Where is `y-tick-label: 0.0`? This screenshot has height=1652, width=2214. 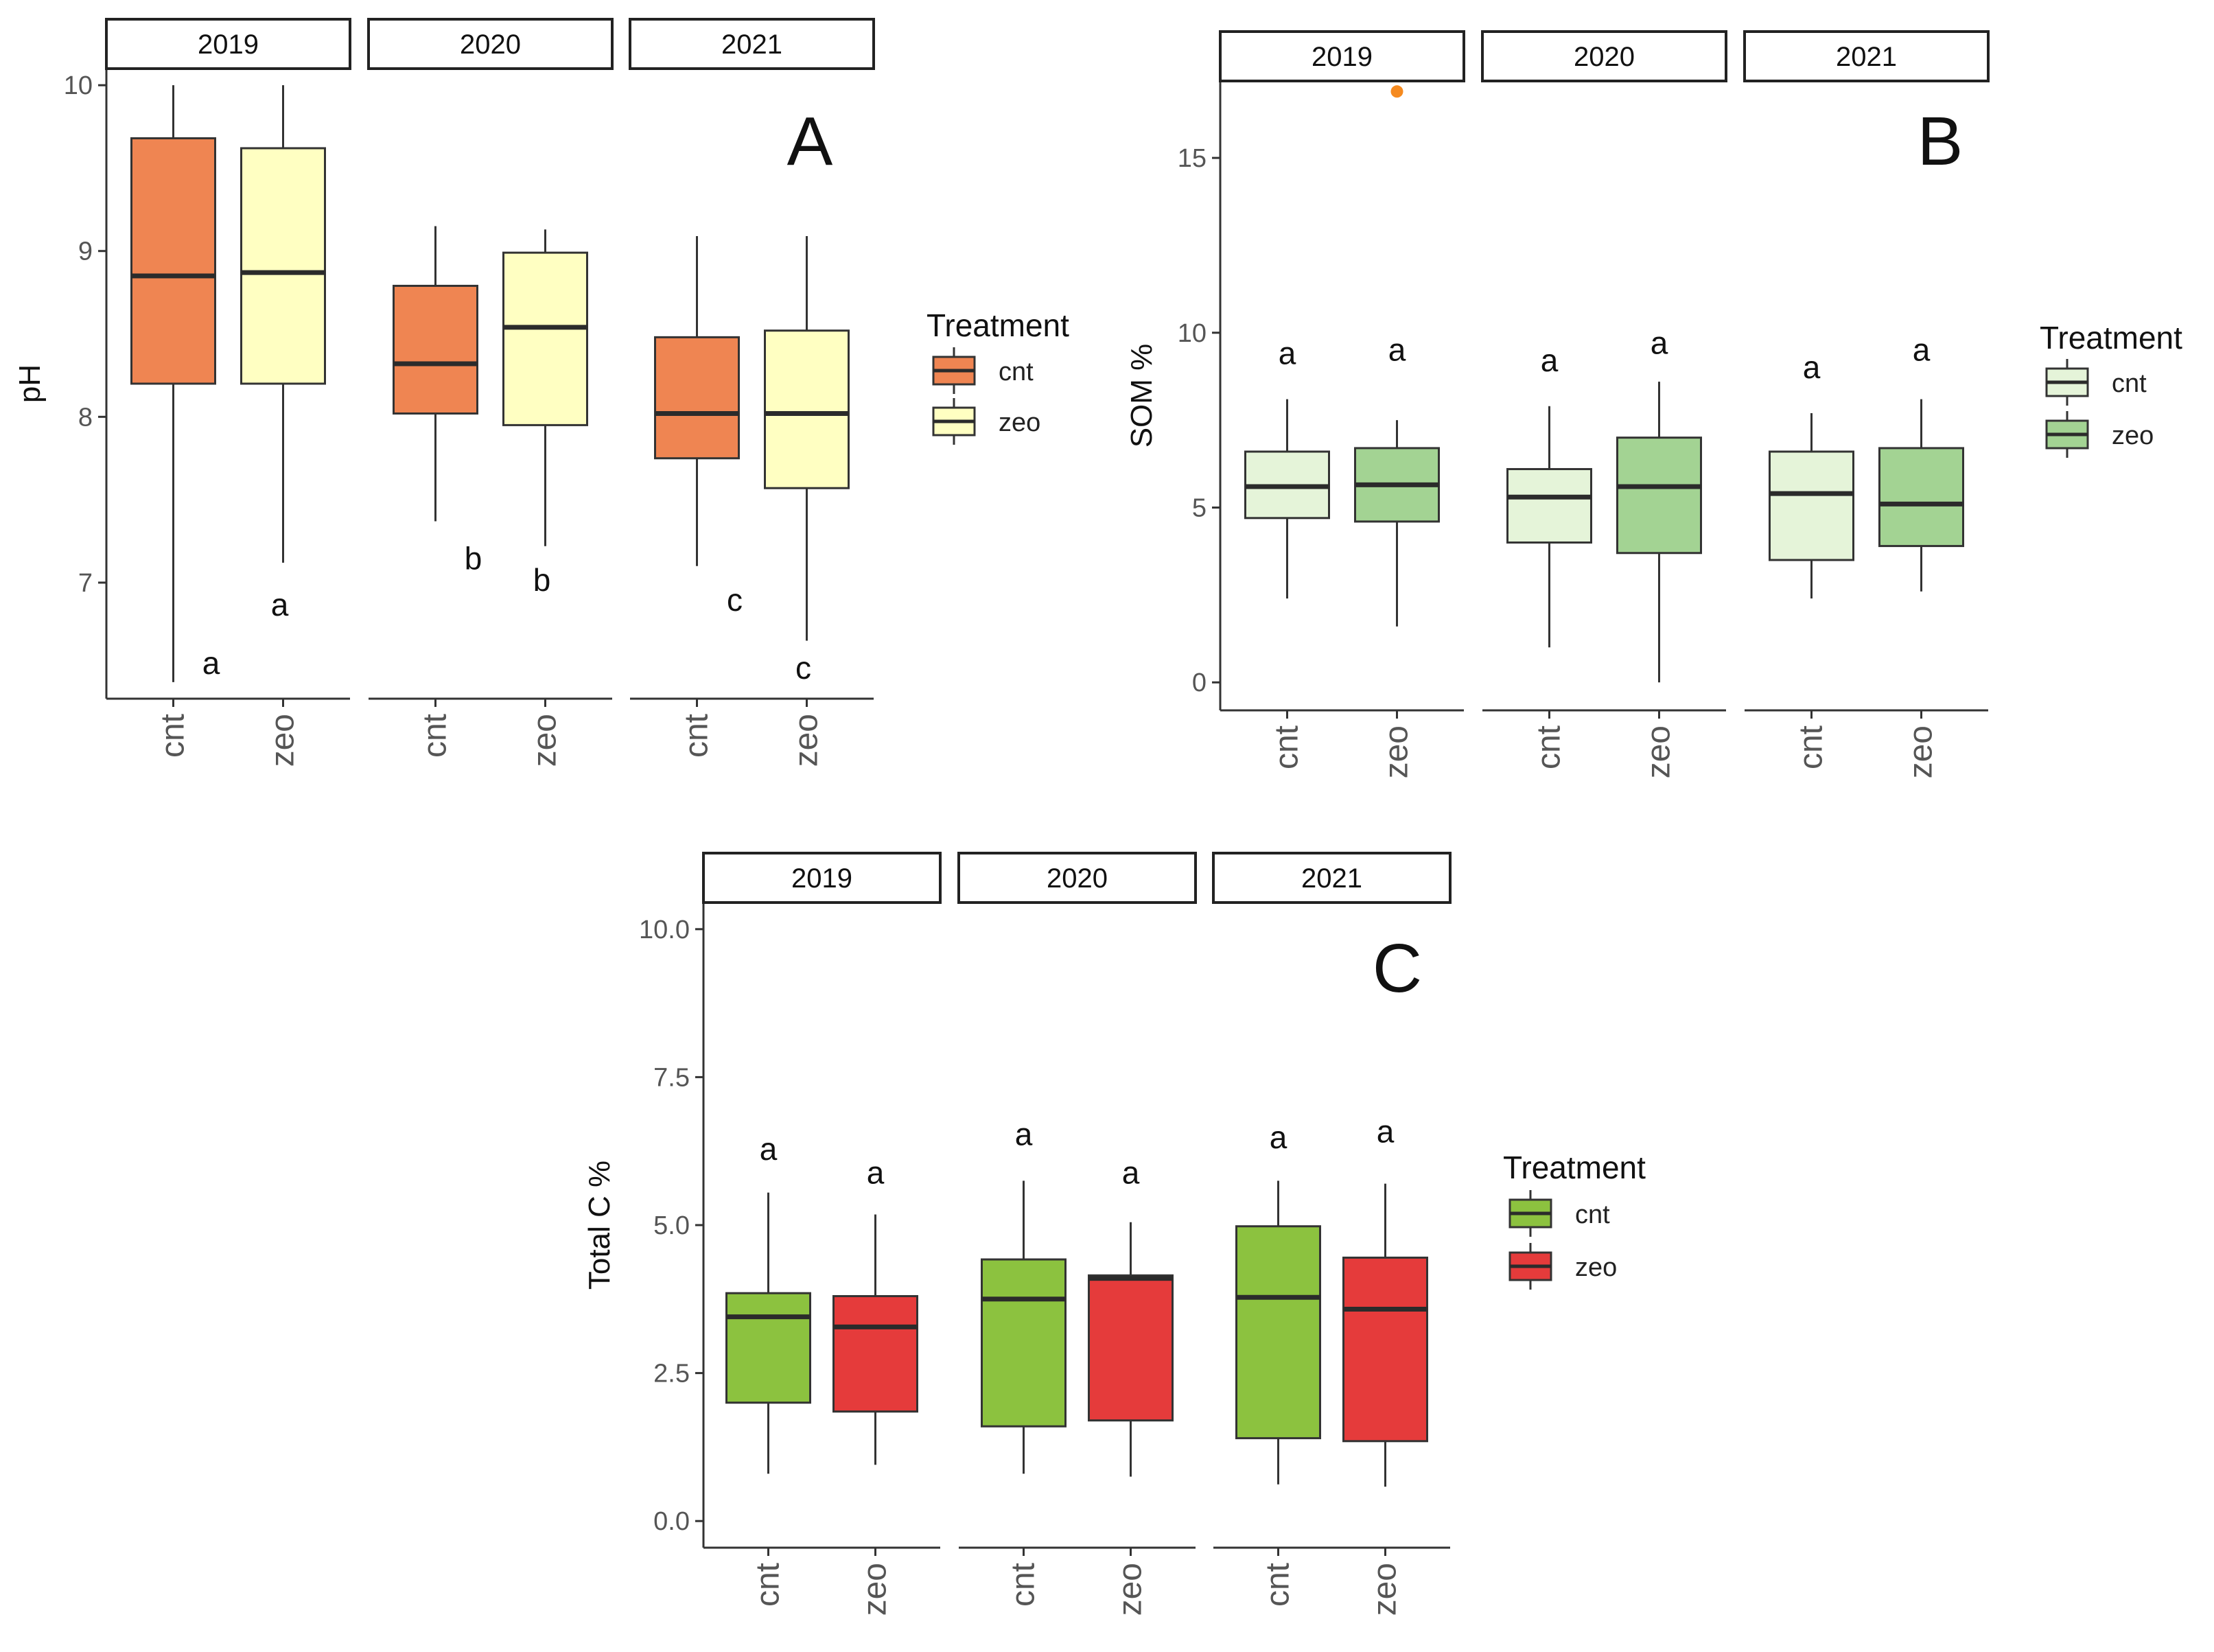 y-tick-label: 0.0 is located at coordinates (671, 1521).